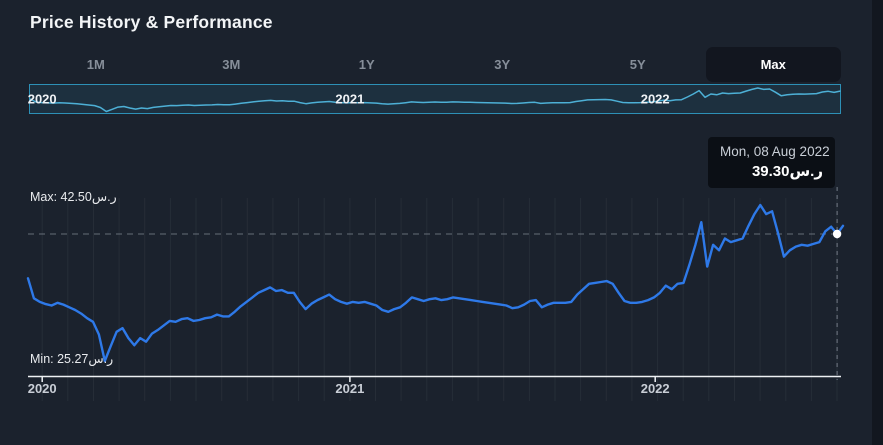 Image resolution: width=883 pixels, height=445 pixels. I want to click on range-tab-3m: 3M, so click(231, 64).